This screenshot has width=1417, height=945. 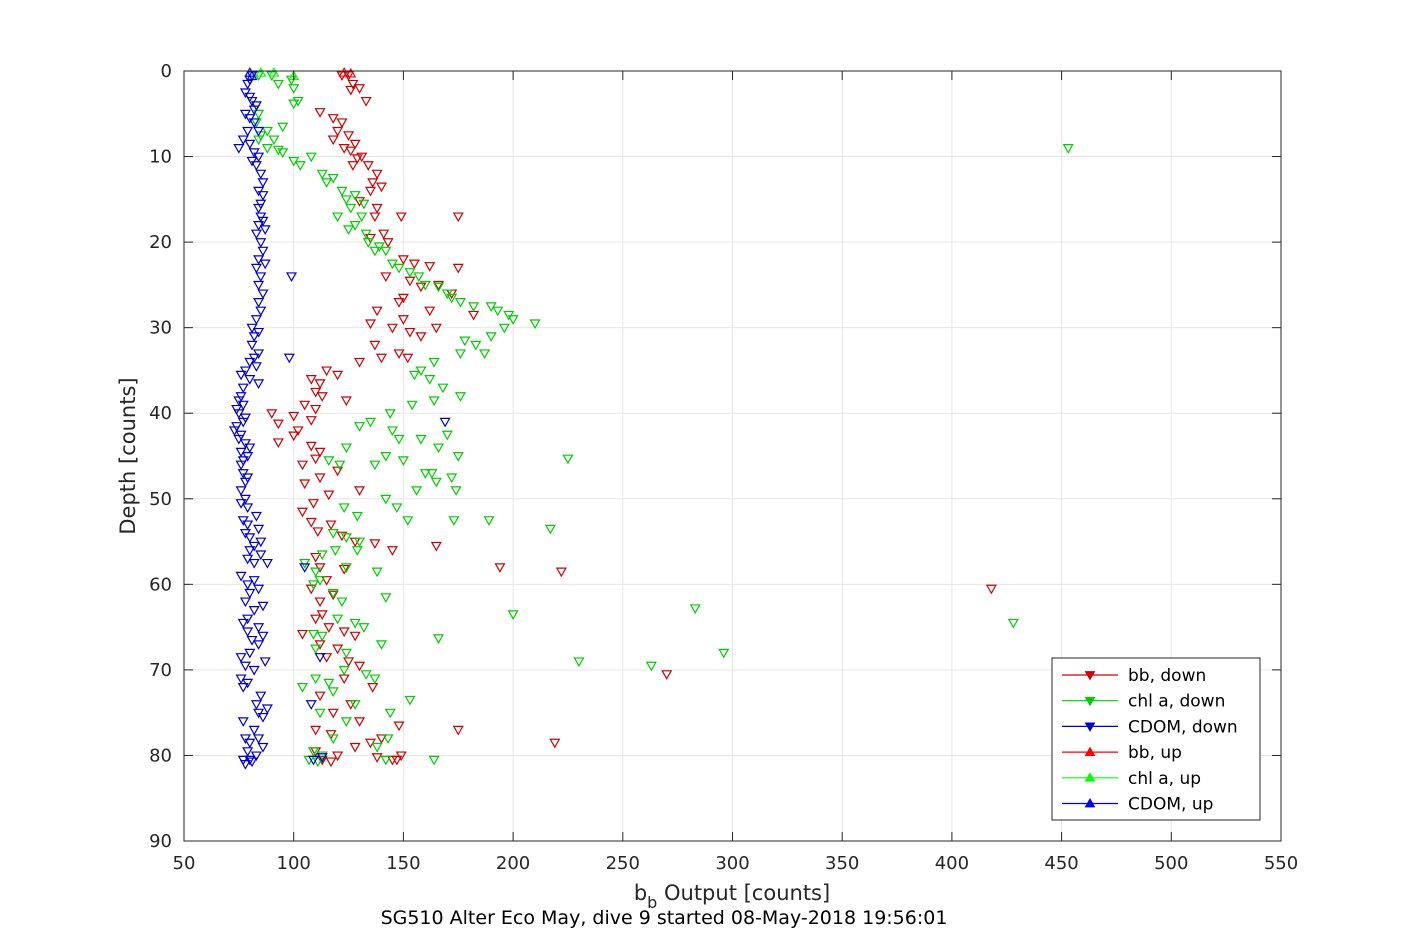 I want to click on x-tick-label: 300, so click(x=732, y=863).